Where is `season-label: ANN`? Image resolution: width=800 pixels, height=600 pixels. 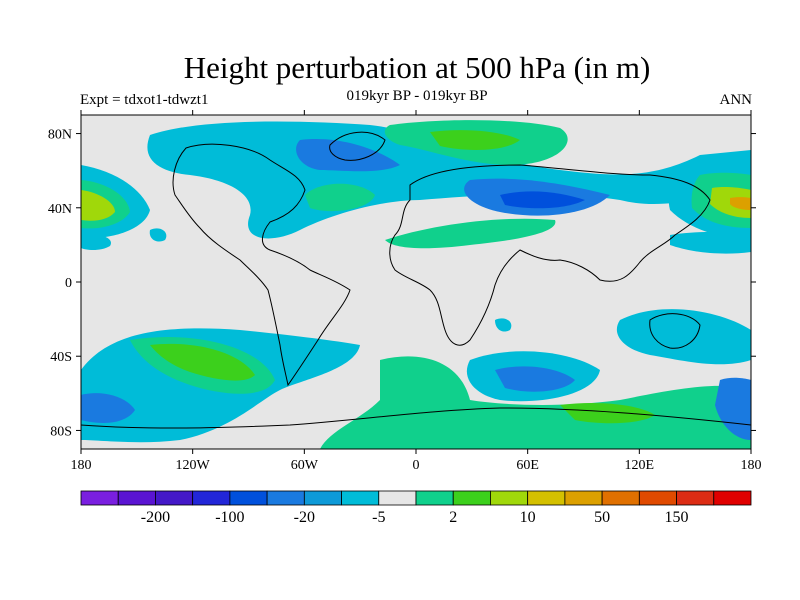 season-label: ANN is located at coordinates (736, 100).